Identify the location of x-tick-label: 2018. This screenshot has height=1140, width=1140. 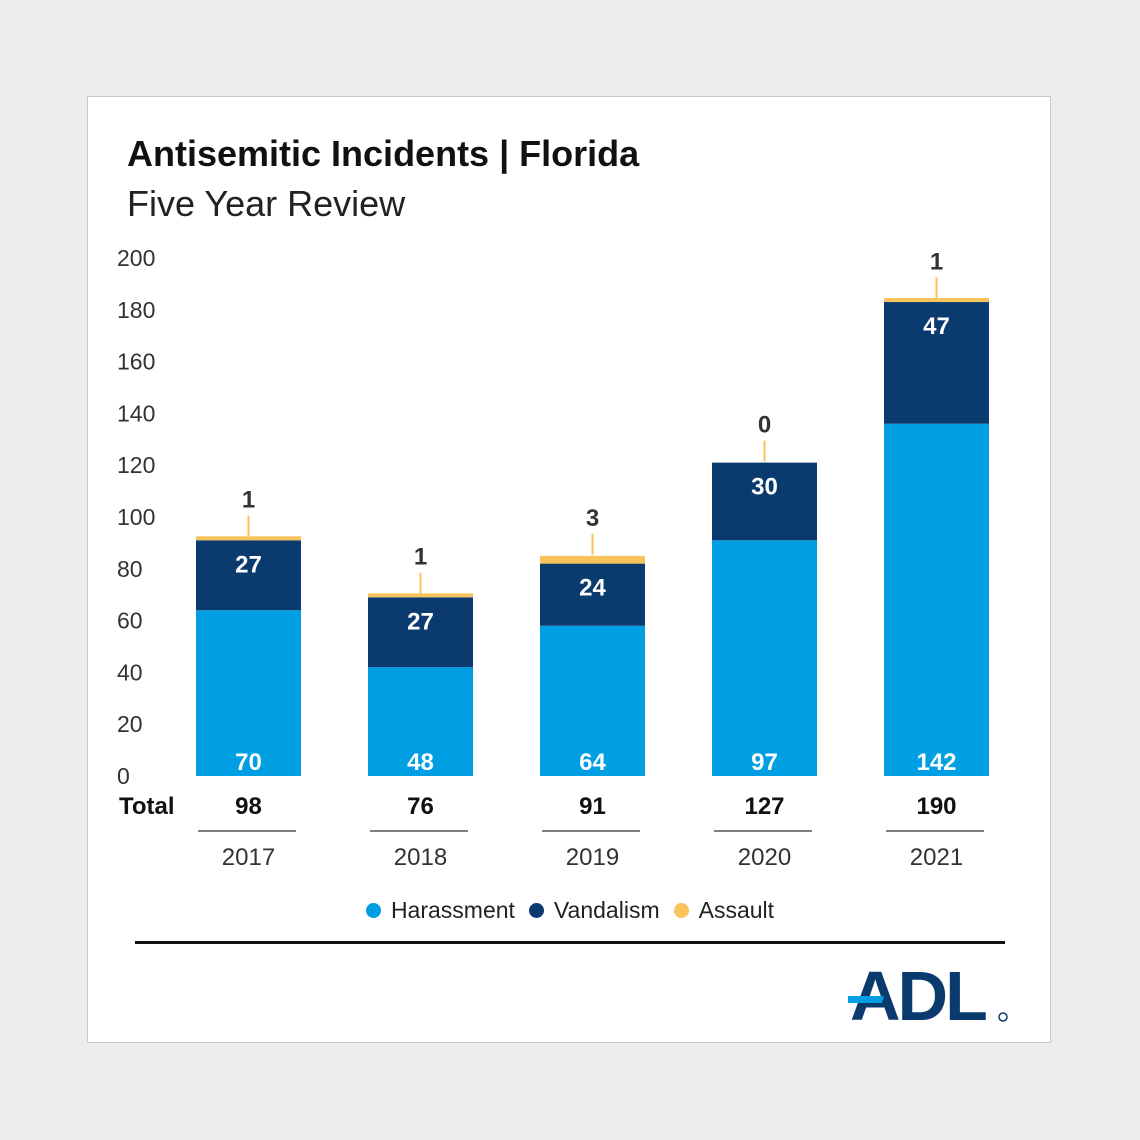
(420, 857).